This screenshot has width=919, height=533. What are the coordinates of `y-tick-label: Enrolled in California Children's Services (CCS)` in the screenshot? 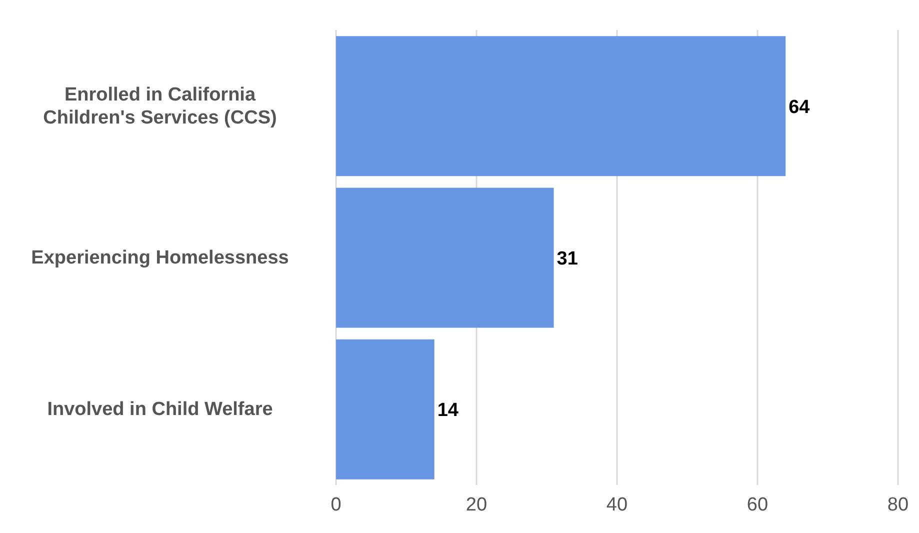 It's located at (160, 106).